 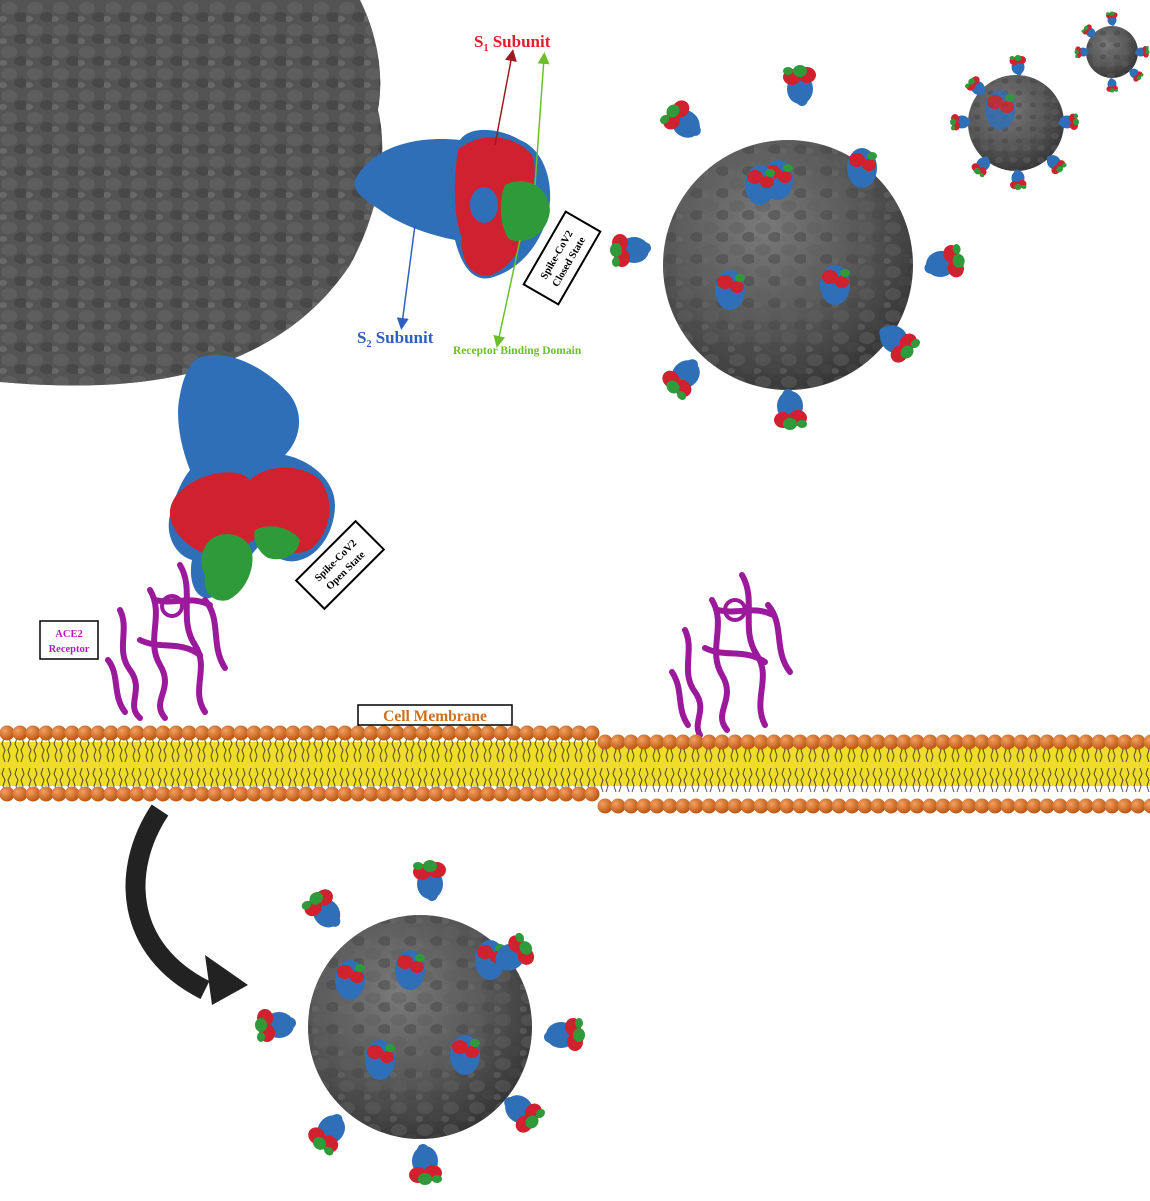 I want to click on svg-text: ACE2, so click(x=68, y=634).